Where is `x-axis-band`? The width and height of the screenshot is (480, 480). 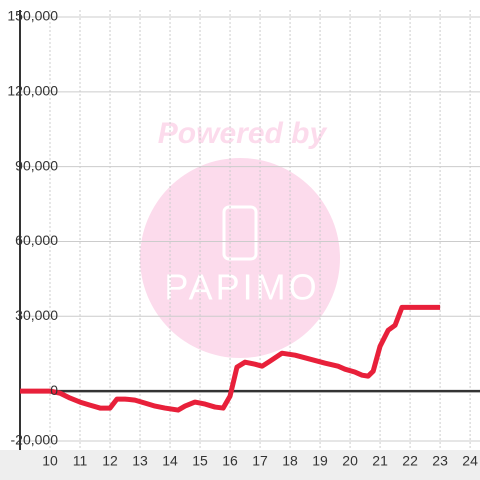
x-axis-band is located at coordinates (240, 465).